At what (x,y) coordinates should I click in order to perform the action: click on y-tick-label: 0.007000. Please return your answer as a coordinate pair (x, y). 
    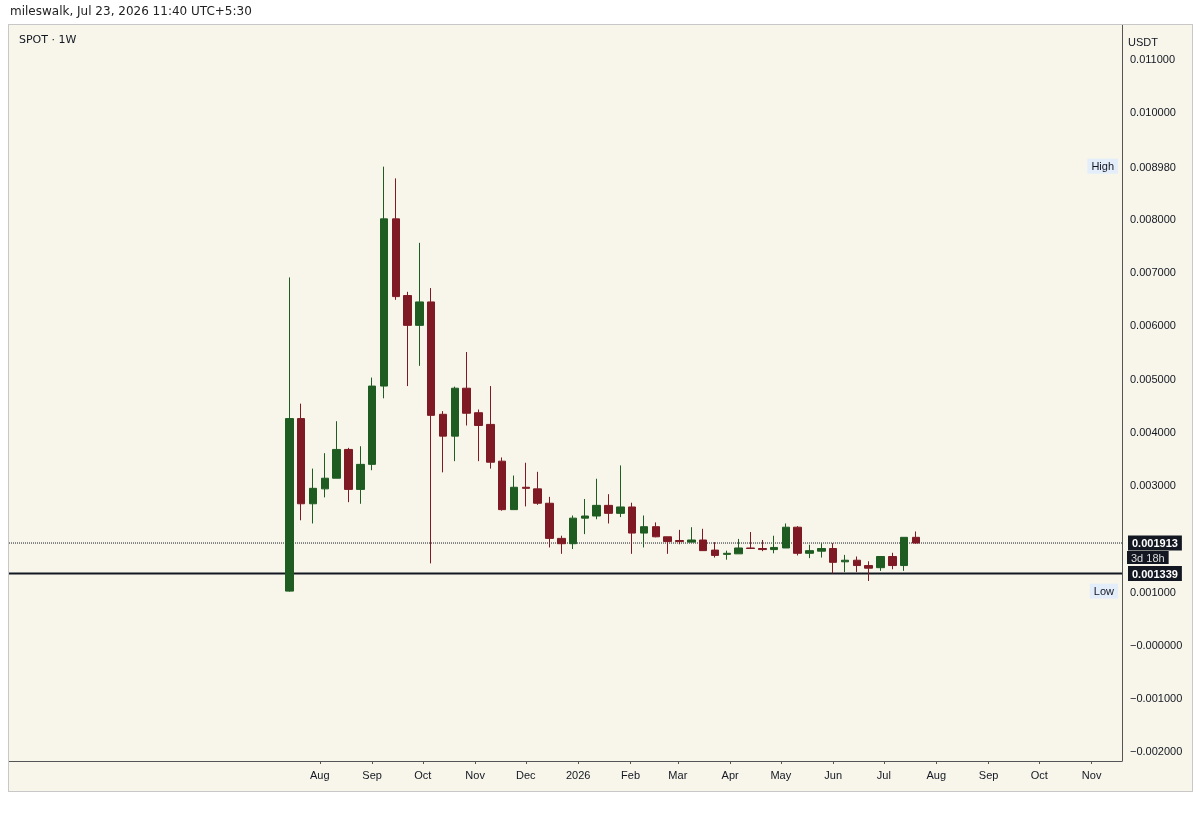
    Looking at the image, I should click on (1153, 272).